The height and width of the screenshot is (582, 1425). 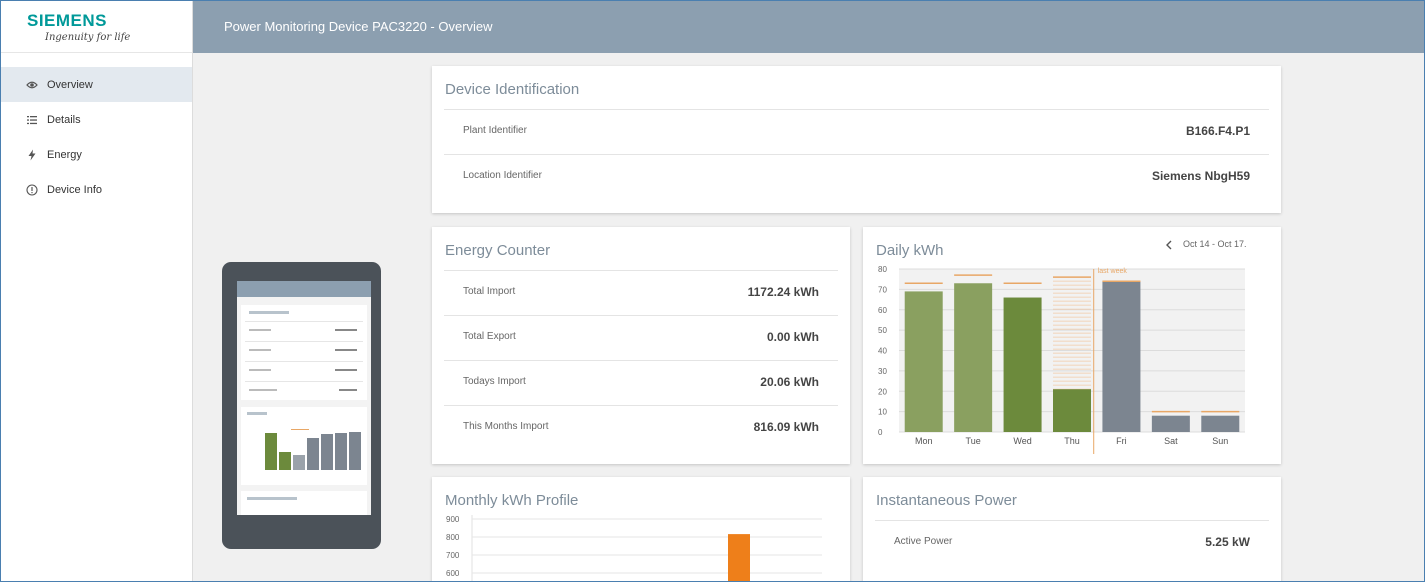 What do you see at coordinates (96, 119) in the screenshot?
I see `sidebar-item-details: Details` at bounding box center [96, 119].